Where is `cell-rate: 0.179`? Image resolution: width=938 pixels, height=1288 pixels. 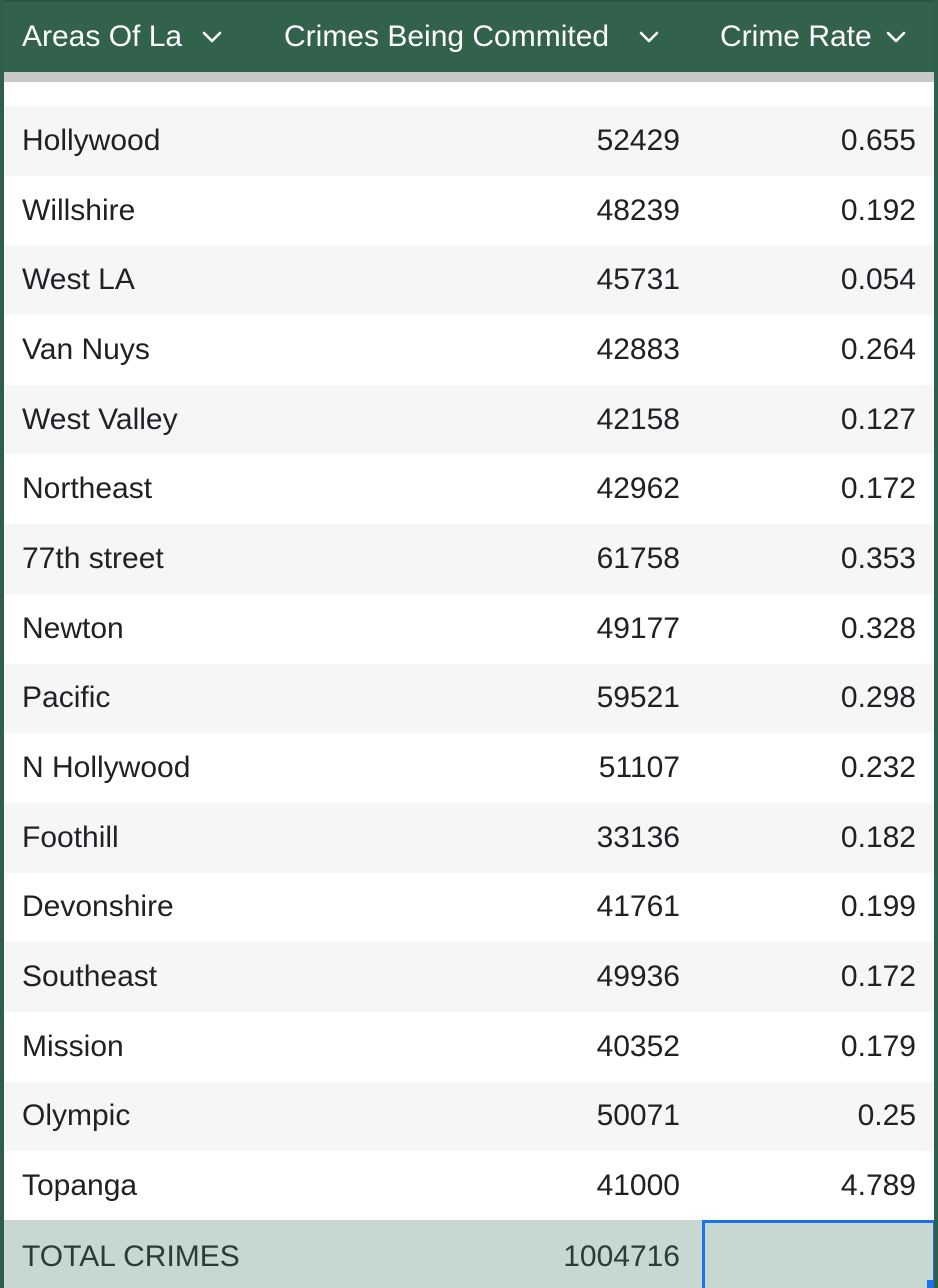 cell-rate: 0.179 is located at coordinates (878, 1046).